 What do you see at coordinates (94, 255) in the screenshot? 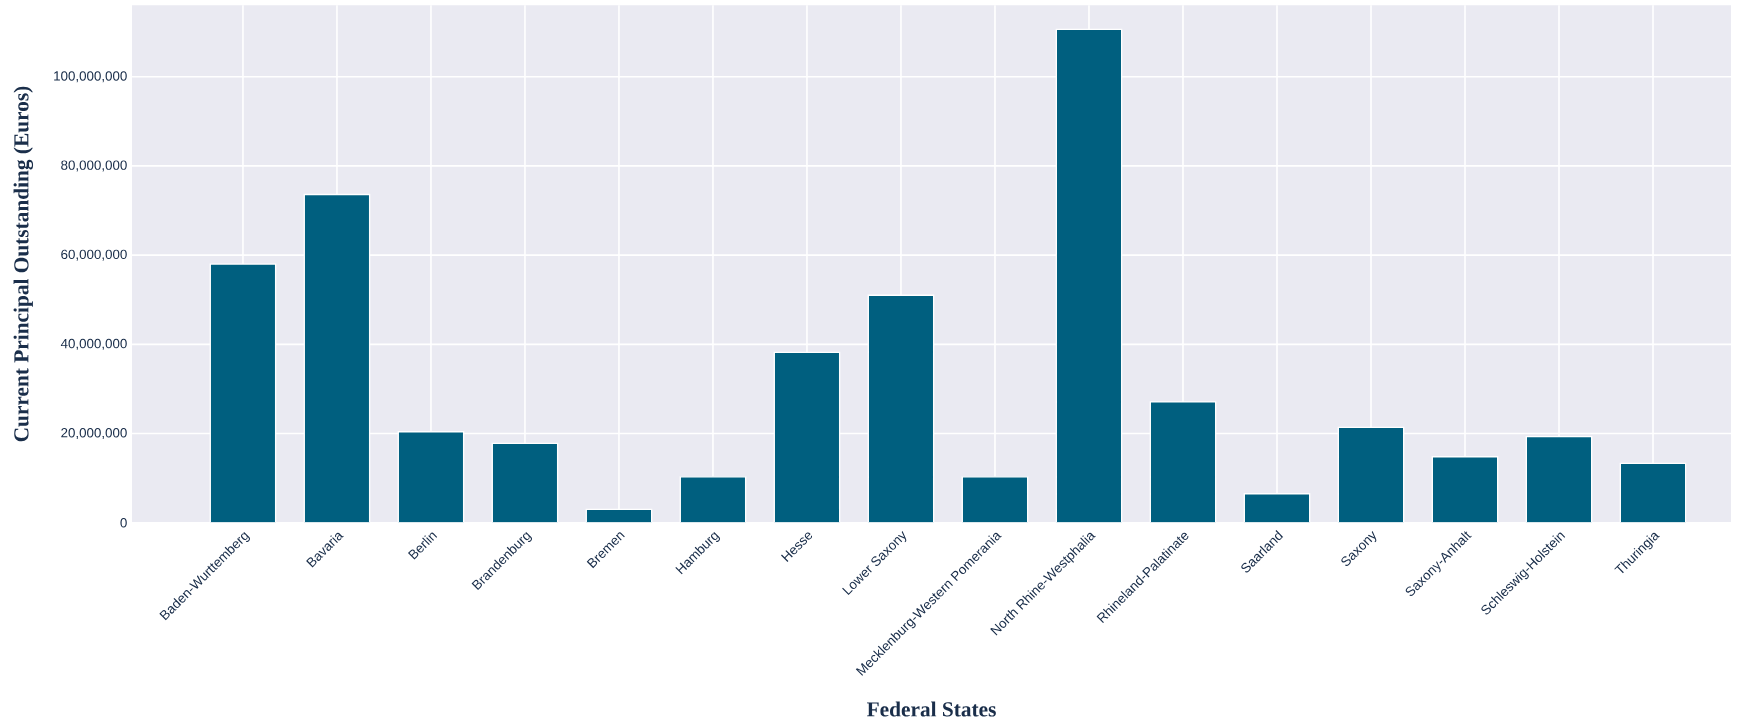
I see `y-tick-label: 60,000,000` at bounding box center [94, 255].